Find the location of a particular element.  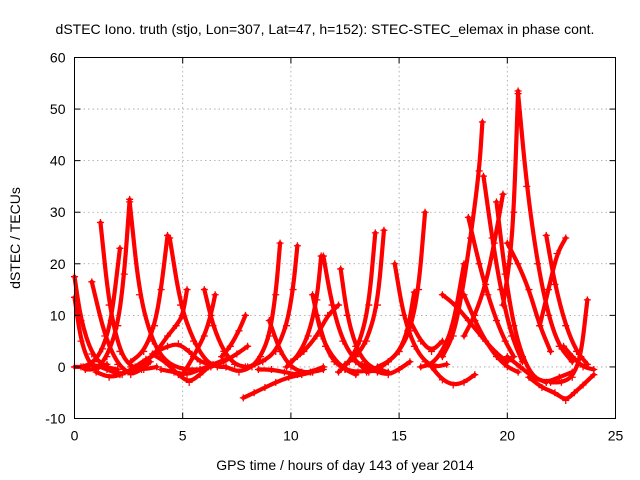

x-tick-label: 0 is located at coordinates (75, 436).